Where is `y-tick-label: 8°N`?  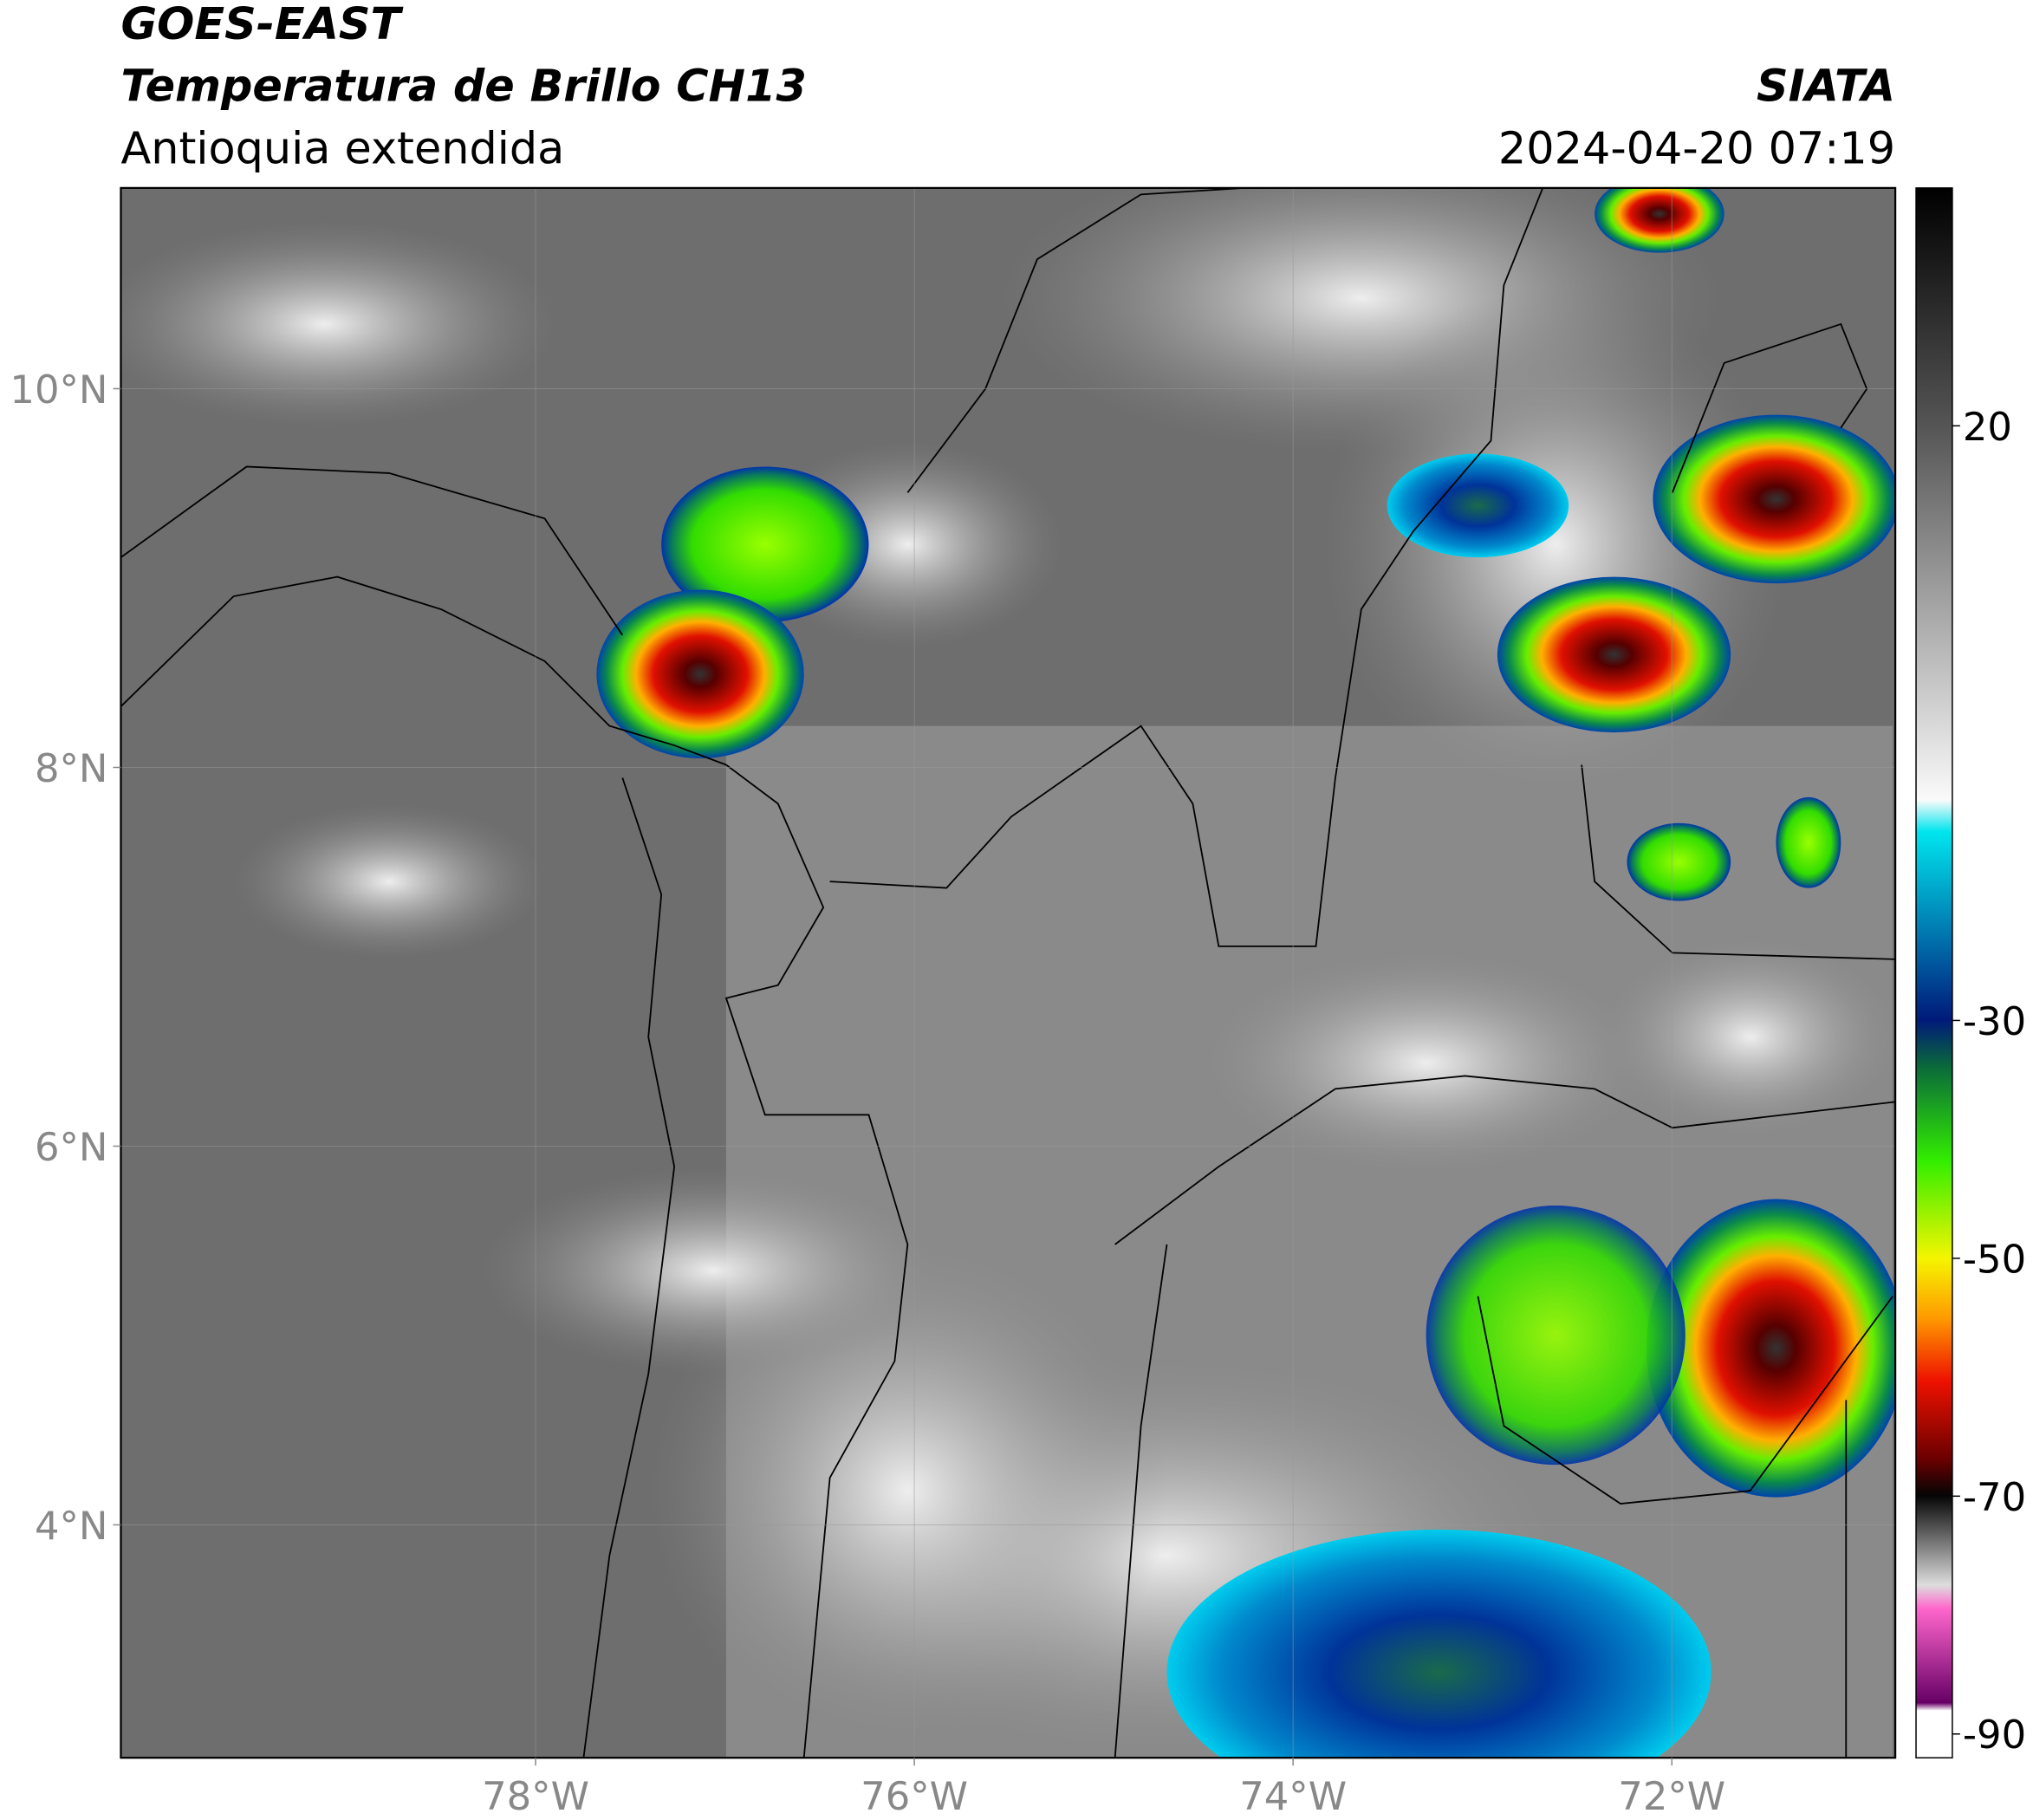
y-tick-label: 8°N is located at coordinates (71, 768).